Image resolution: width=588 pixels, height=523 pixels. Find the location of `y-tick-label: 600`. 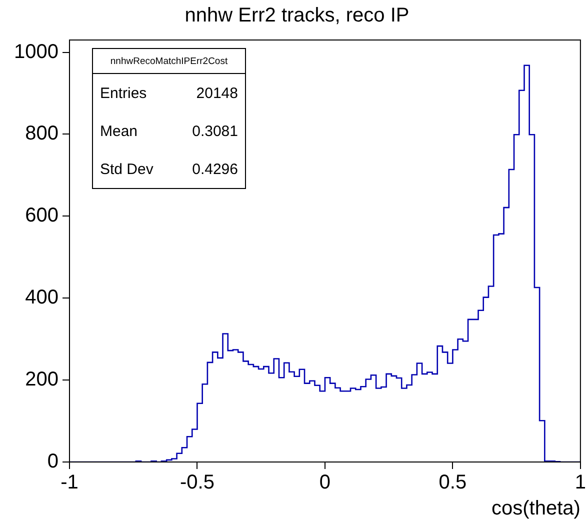

y-tick-label: 600 is located at coordinates (41, 215).